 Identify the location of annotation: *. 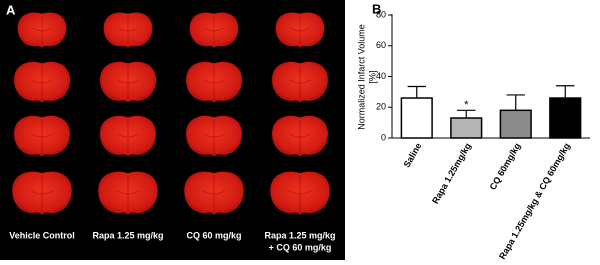
(466, 105).